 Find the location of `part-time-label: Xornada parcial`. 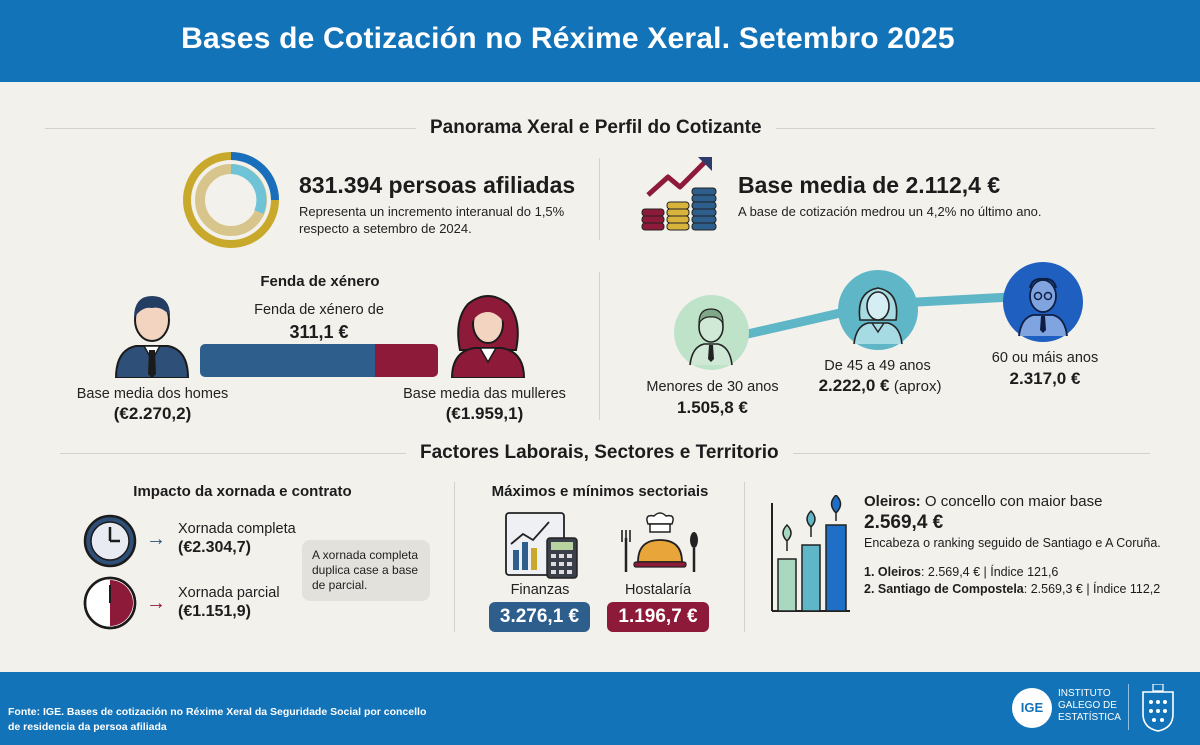

part-time-label: Xornada parcial is located at coordinates (229, 593).